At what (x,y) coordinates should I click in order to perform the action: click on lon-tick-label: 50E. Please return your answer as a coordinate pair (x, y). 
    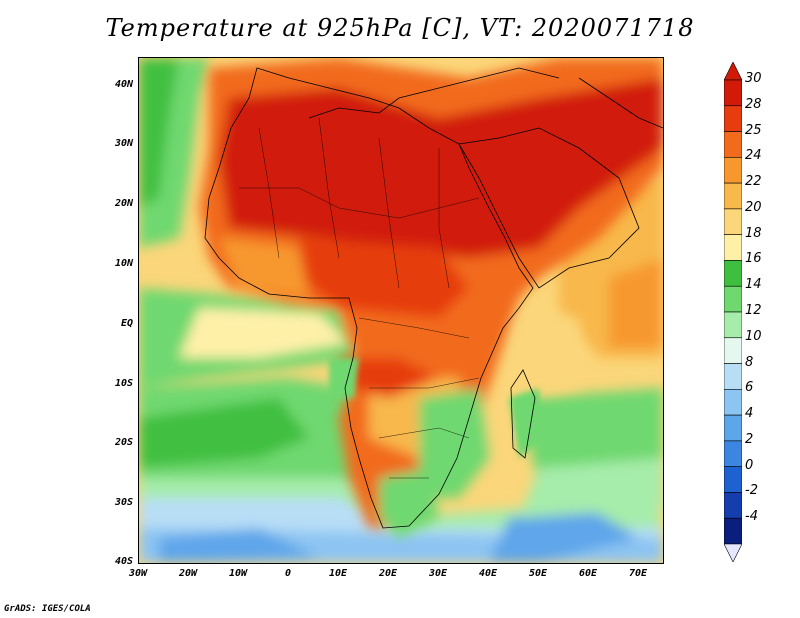
    Looking at the image, I should click on (538, 573).